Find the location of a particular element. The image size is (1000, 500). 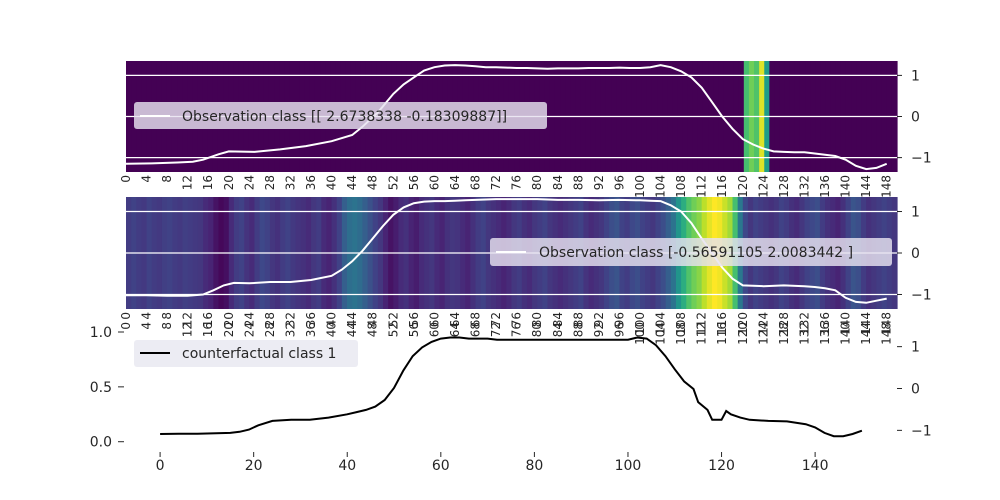

overlap-tick-label: 144 is located at coordinates (866, 333).